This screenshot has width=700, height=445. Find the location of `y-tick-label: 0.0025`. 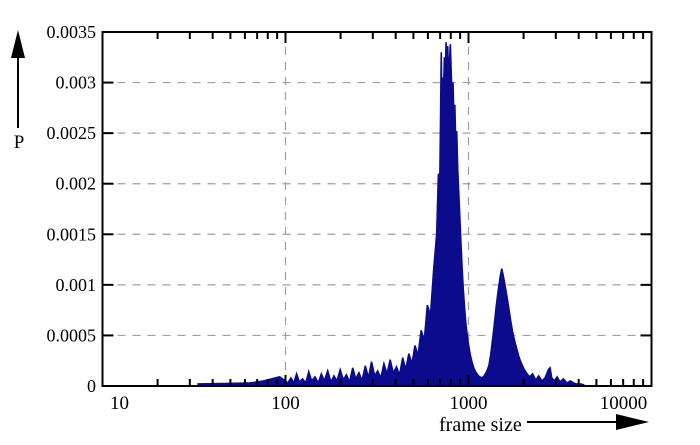

y-tick-label: 0.0025 is located at coordinates (72, 133).